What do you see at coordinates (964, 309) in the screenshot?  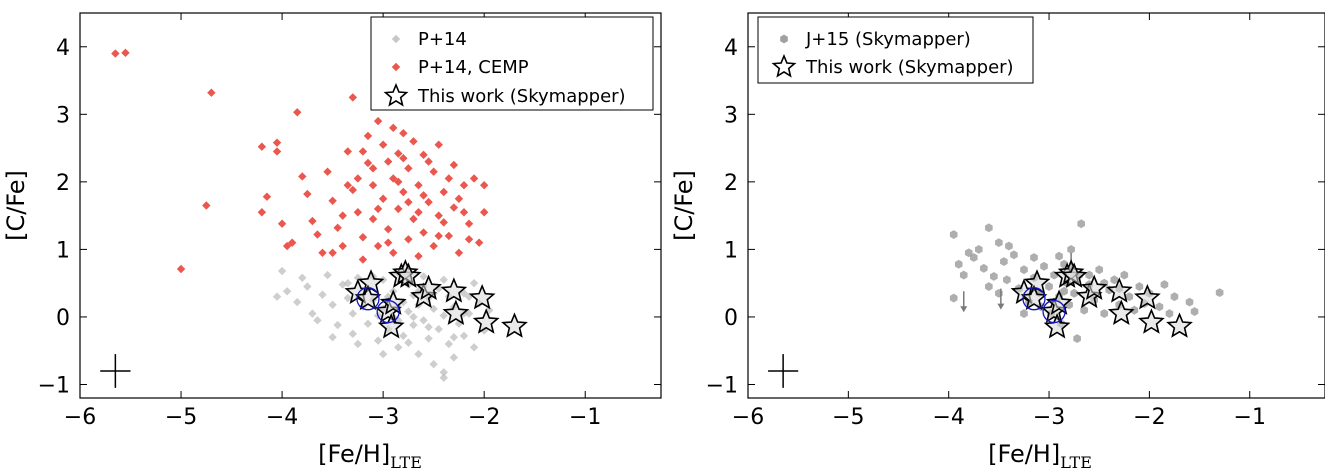 I see `upper-limit-head` at bounding box center [964, 309].